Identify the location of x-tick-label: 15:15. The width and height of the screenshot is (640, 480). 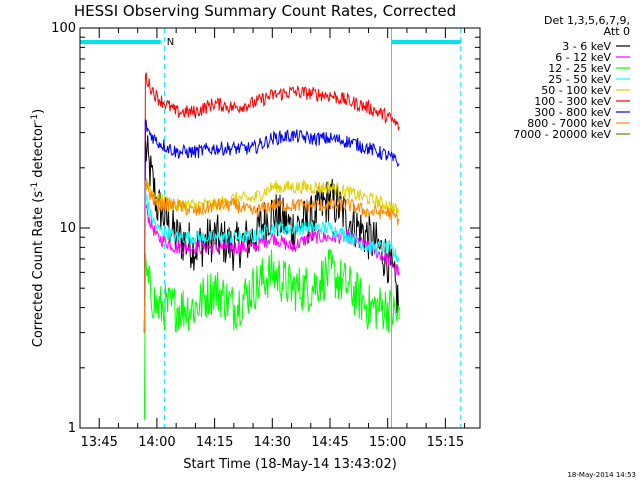
(445, 442).